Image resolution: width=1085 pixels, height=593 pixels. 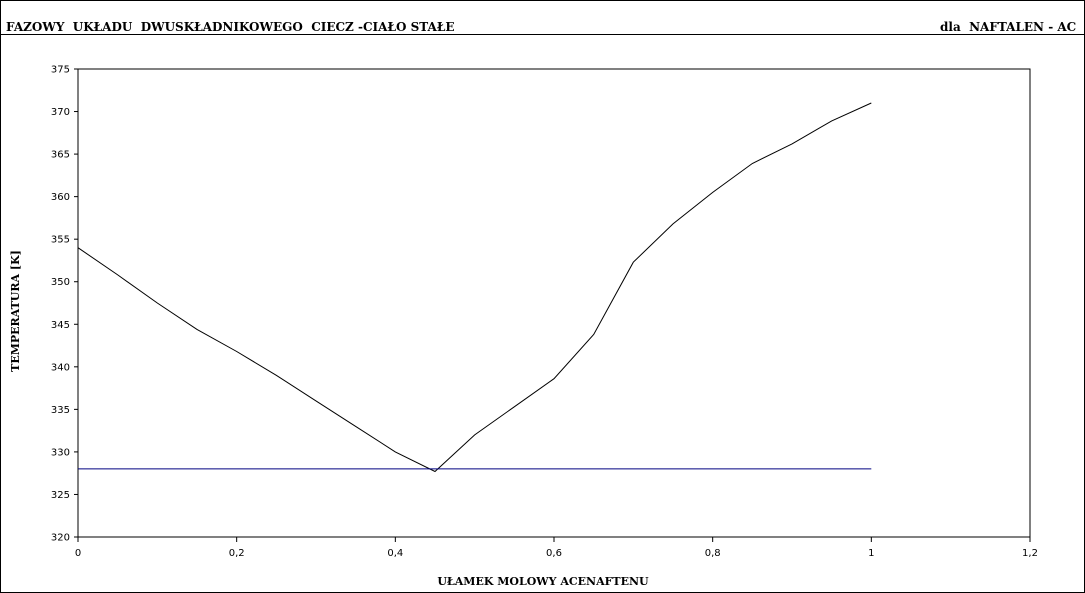 What do you see at coordinates (60, 70) in the screenshot?
I see `y-tick-label: 375` at bounding box center [60, 70].